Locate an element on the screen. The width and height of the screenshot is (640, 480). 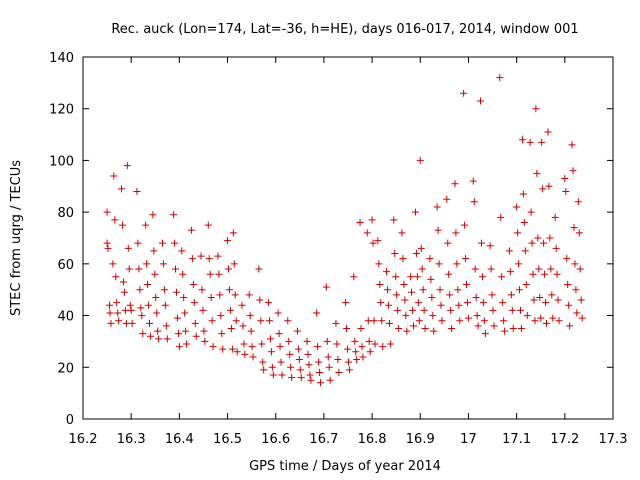
x-tick-label: 16.5 is located at coordinates (227, 439).